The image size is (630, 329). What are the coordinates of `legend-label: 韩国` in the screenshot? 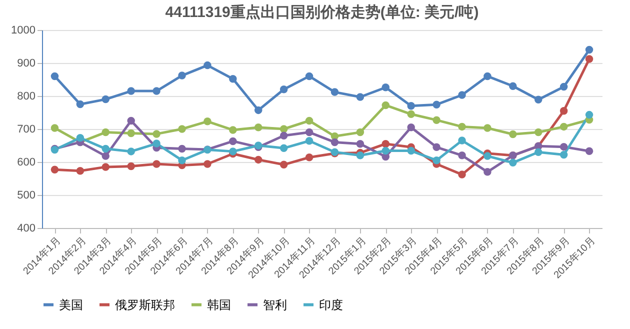 It's located at (219, 305).